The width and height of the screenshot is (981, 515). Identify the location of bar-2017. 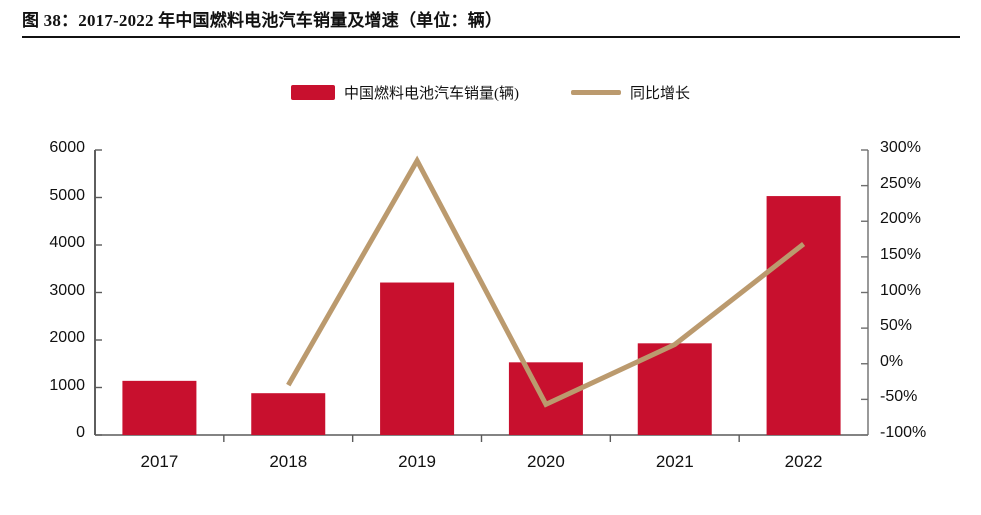
(159, 407).